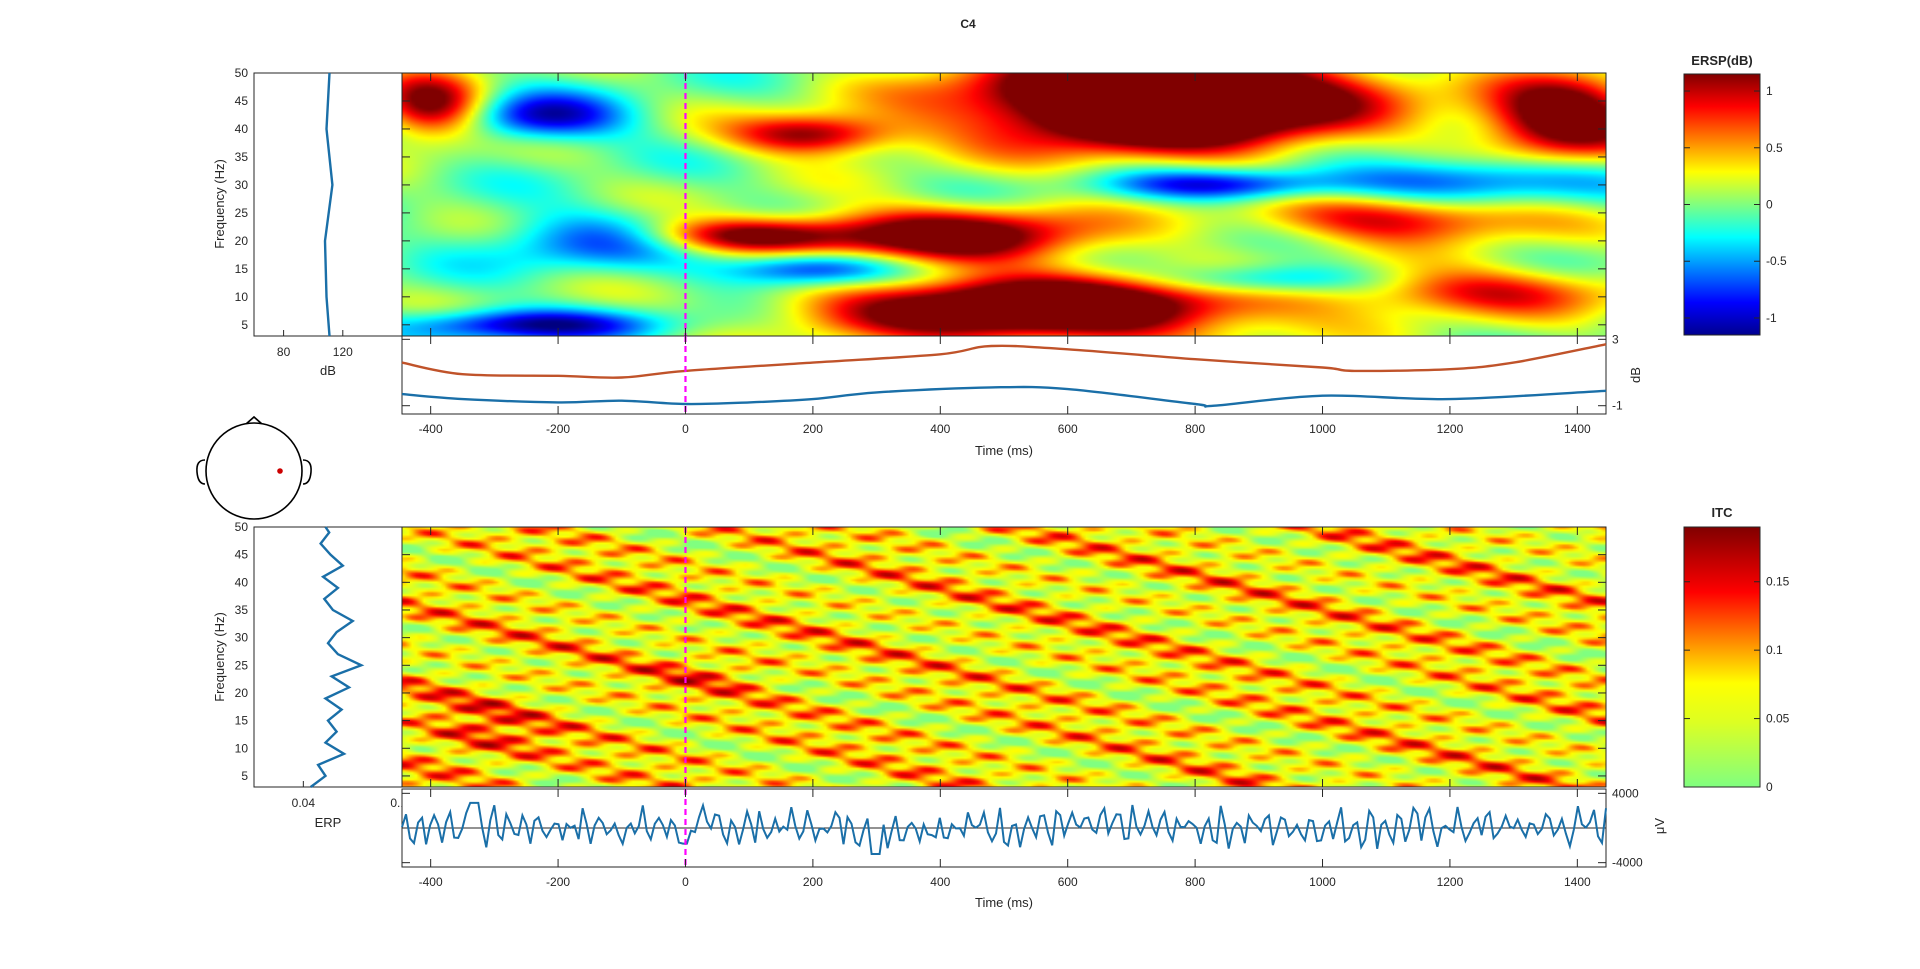  I want to click on ersp-baseline-y-ticks: 3 -1, so click(1012, 372).